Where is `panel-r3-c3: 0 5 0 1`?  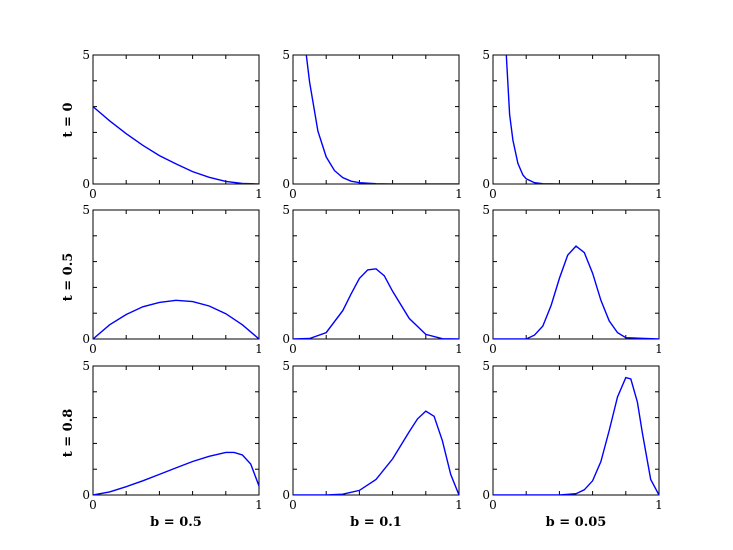
panel-r3-c3: 0 5 0 1 is located at coordinates (572, 435).